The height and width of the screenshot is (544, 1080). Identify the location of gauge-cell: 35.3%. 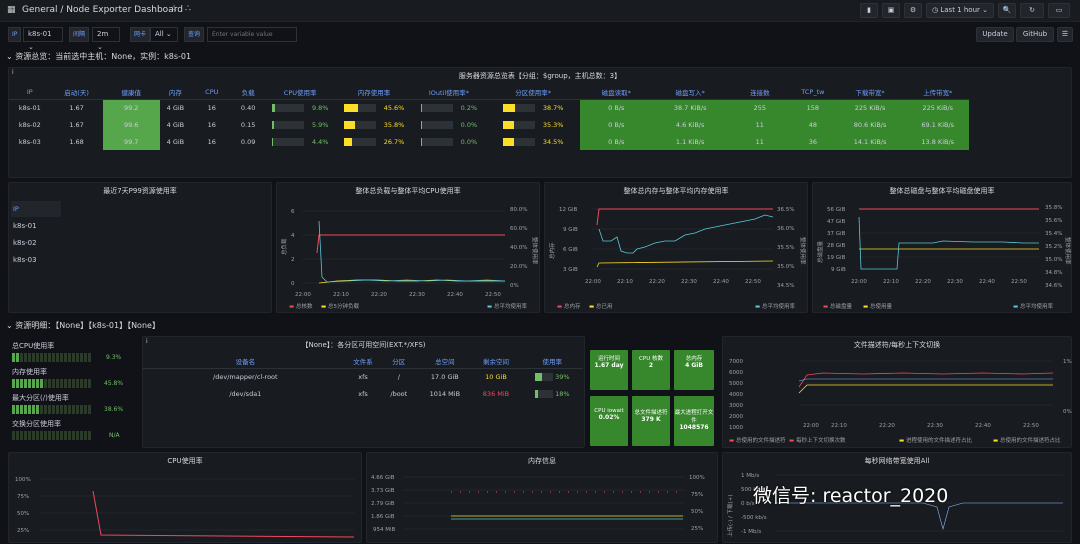
(533, 124).